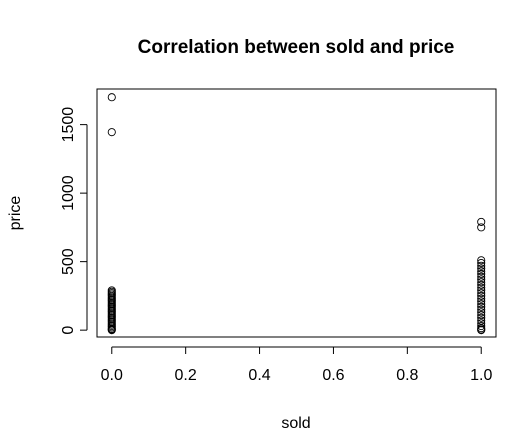  What do you see at coordinates (296, 47) in the screenshot?
I see `chart-title: Correlation between sold and price` at bounding box center [296, 47].